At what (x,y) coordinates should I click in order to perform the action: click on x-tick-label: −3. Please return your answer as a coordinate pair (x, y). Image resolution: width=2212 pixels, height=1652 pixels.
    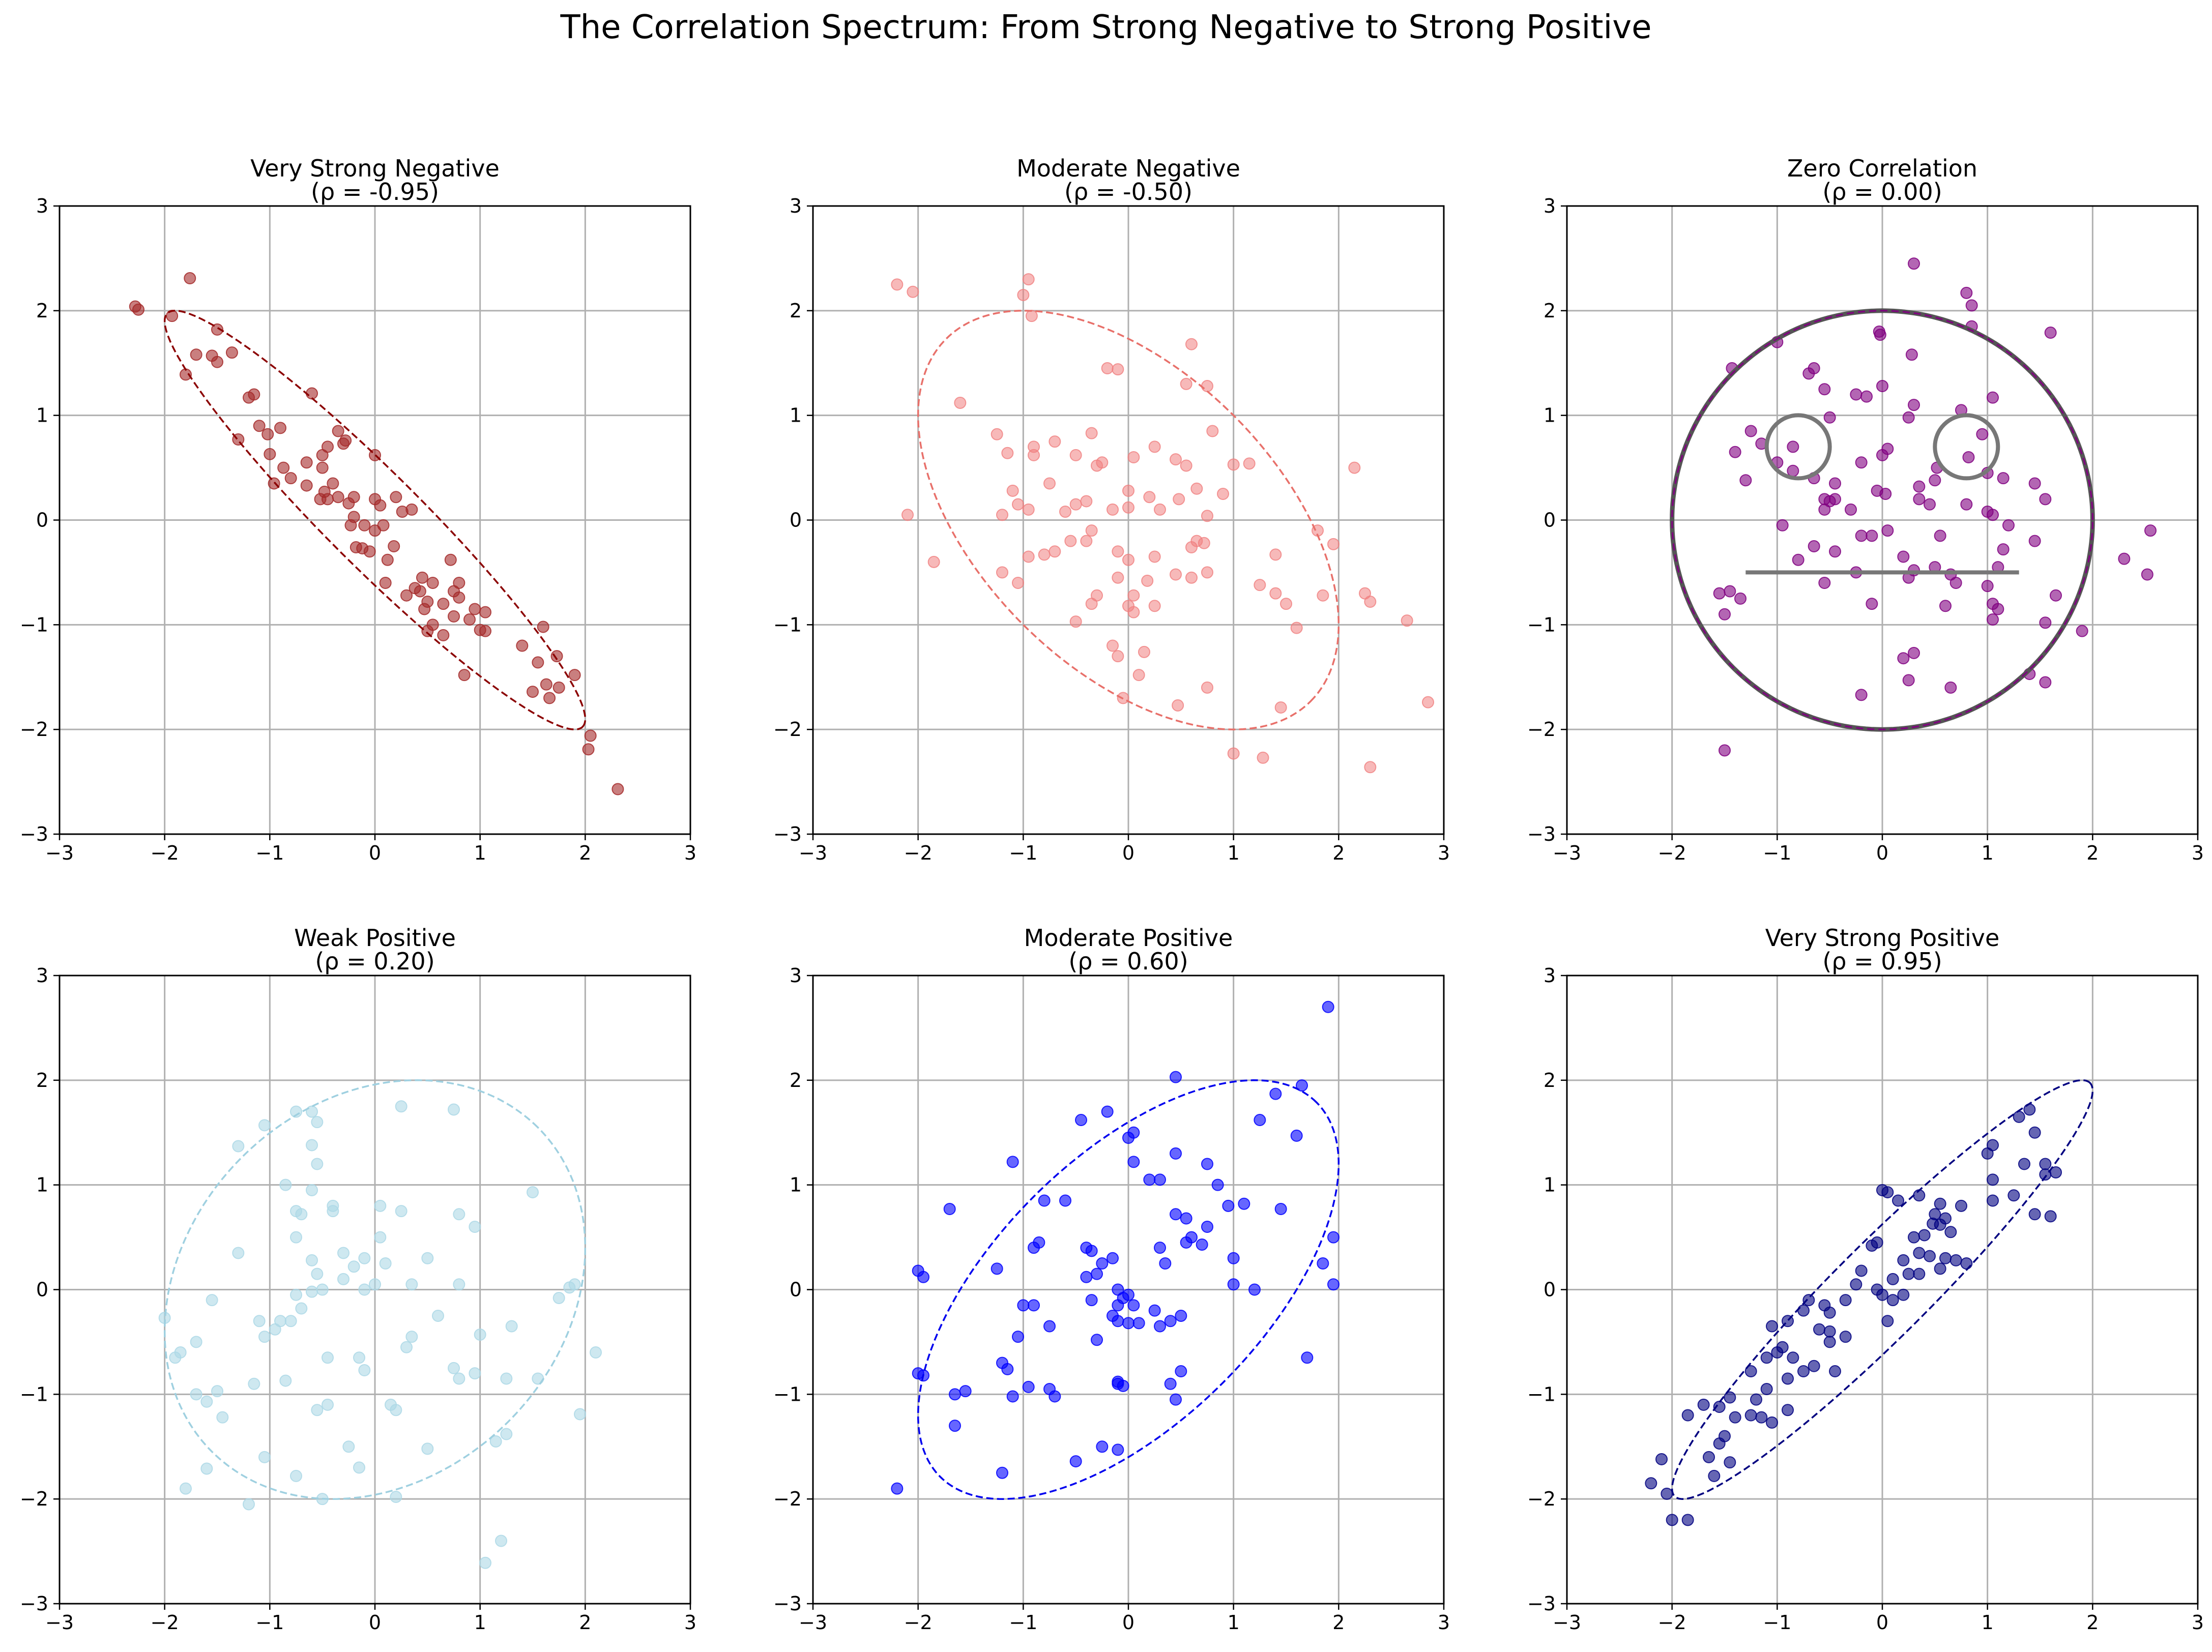
    Looking at the image, I should click on (813, 1622).